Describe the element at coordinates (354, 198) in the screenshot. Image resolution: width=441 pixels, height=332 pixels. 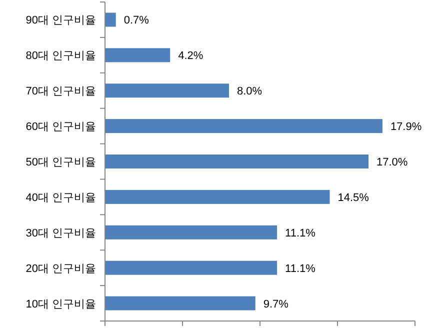
I see `data-label: 14.5%` at that location.